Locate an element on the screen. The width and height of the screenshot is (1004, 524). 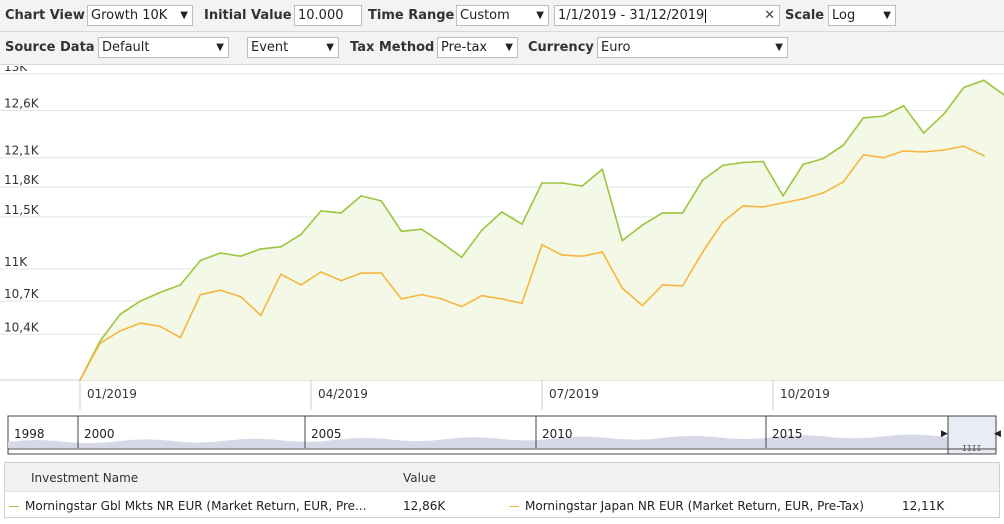
navigator-frame is located at coordinates (502, 435).